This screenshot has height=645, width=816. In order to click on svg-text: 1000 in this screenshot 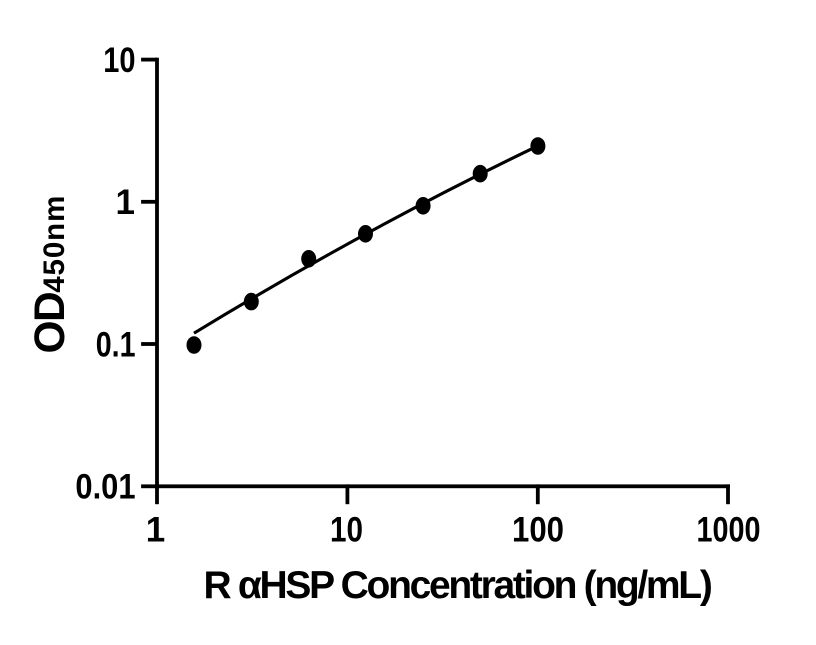, I will do `click(729, 530)`.